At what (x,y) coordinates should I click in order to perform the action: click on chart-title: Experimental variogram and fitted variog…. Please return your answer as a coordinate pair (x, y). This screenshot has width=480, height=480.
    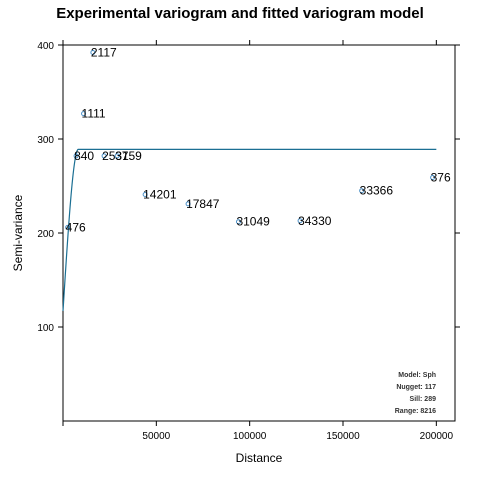
    Looking at the image, I should click on (240, 13).